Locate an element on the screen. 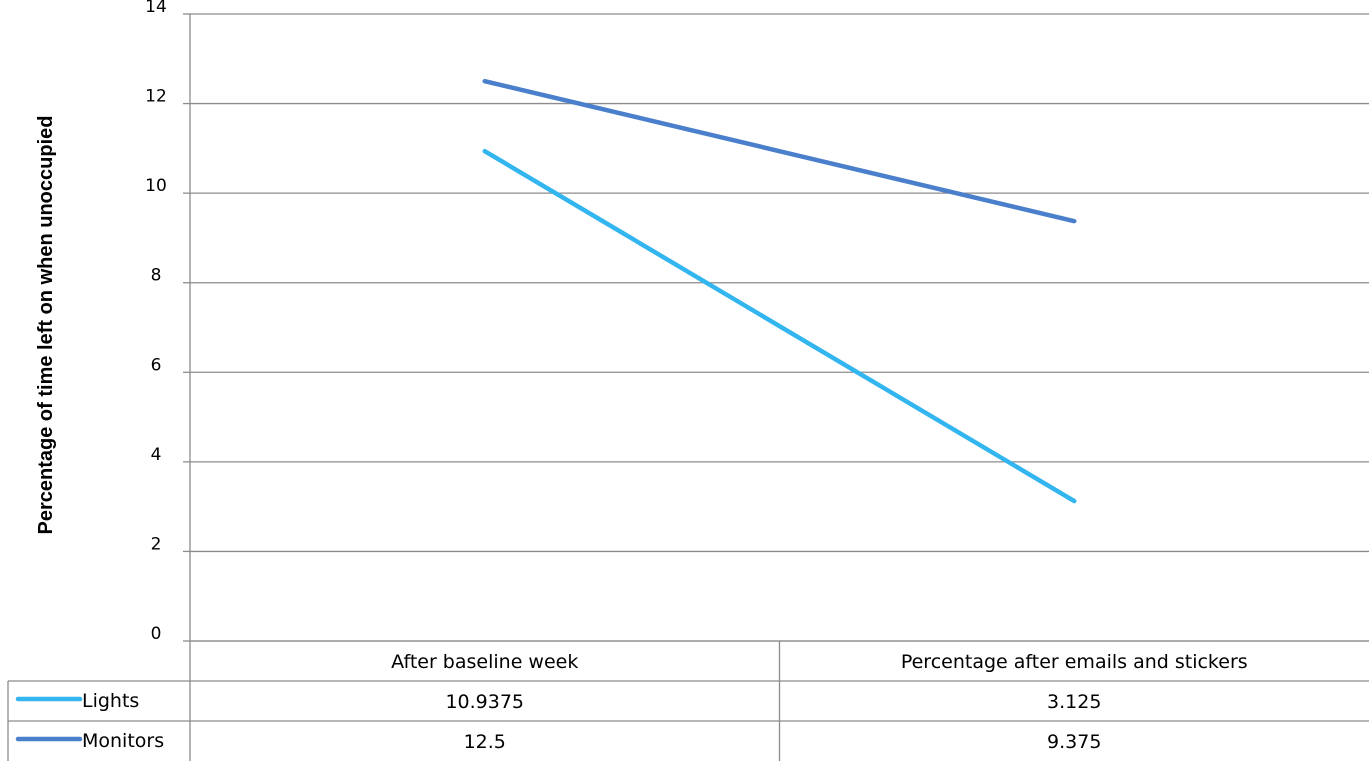 The width and height of the screenshot is (1369, 761). y-tick-label: 0 is located at coordinates (156, 634).